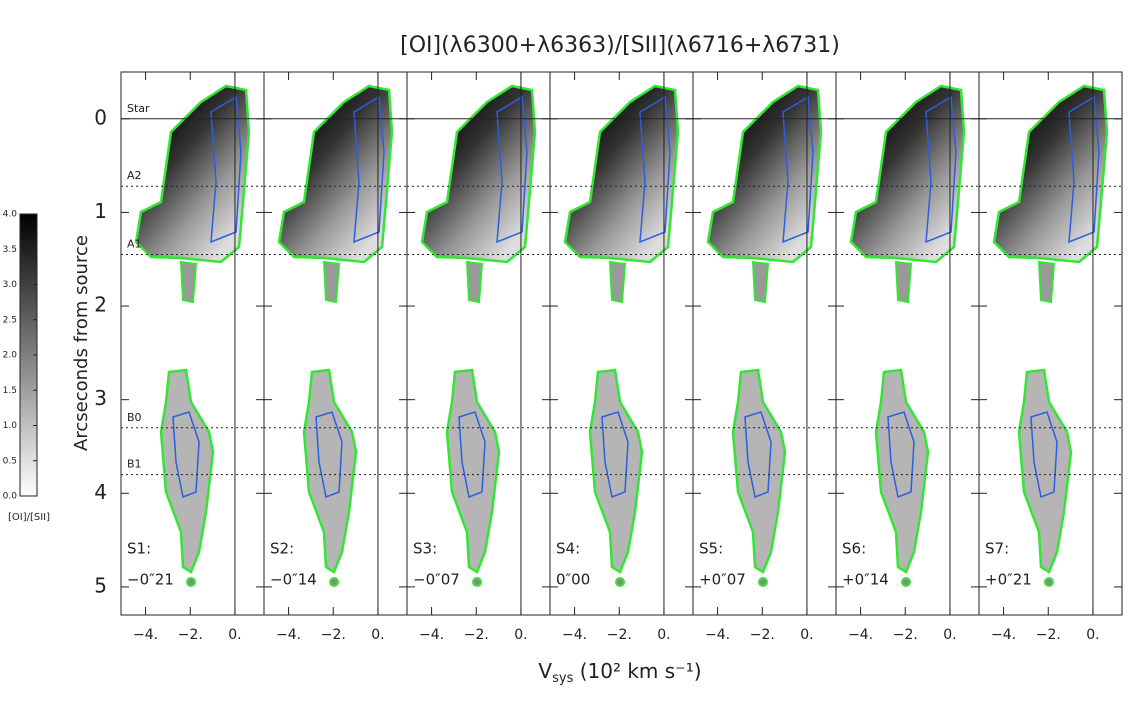 The width and height of the screenshot is (1142, 709). What do you see at coordinates (134, 464) in the screenshot?
I see `reference-label: B1` at bounding box center [134, 464].